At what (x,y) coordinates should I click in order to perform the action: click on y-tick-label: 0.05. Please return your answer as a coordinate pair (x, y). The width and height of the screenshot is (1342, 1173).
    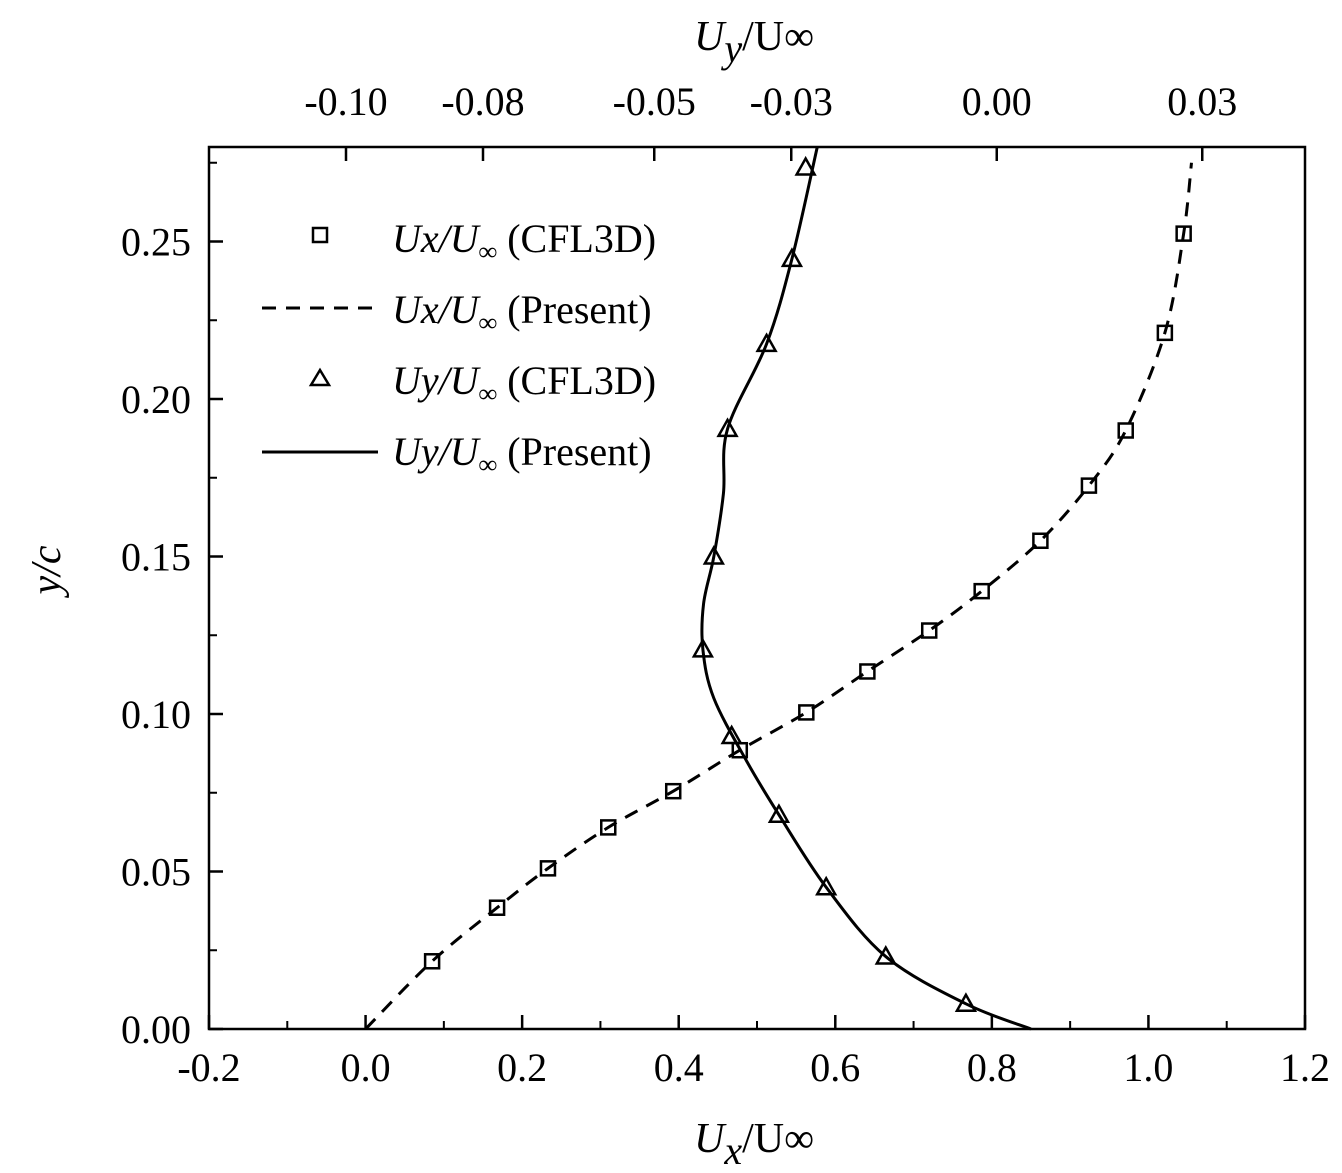
    Looking at the image, I should click on (156, 872).